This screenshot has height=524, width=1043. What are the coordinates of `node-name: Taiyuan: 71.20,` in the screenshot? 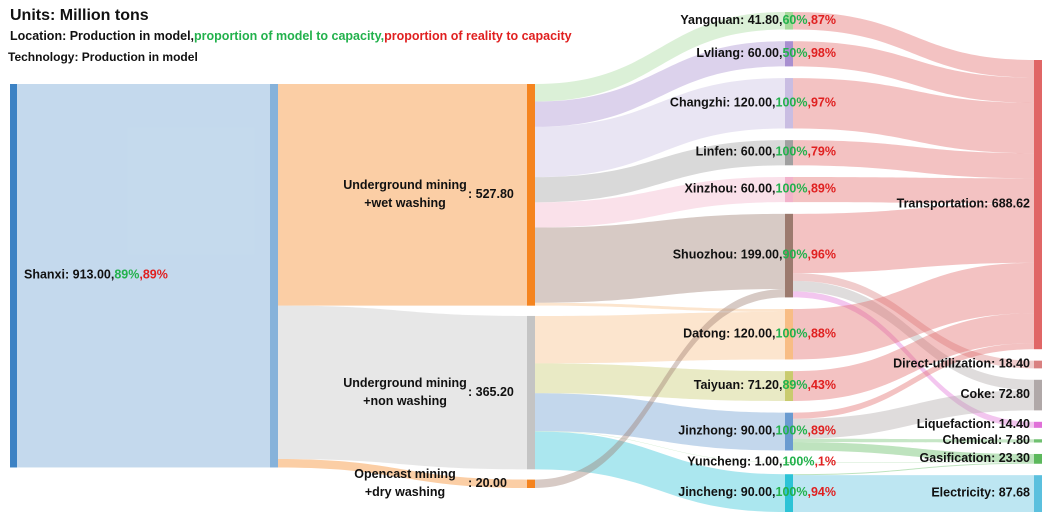 It's located at (738, 385).